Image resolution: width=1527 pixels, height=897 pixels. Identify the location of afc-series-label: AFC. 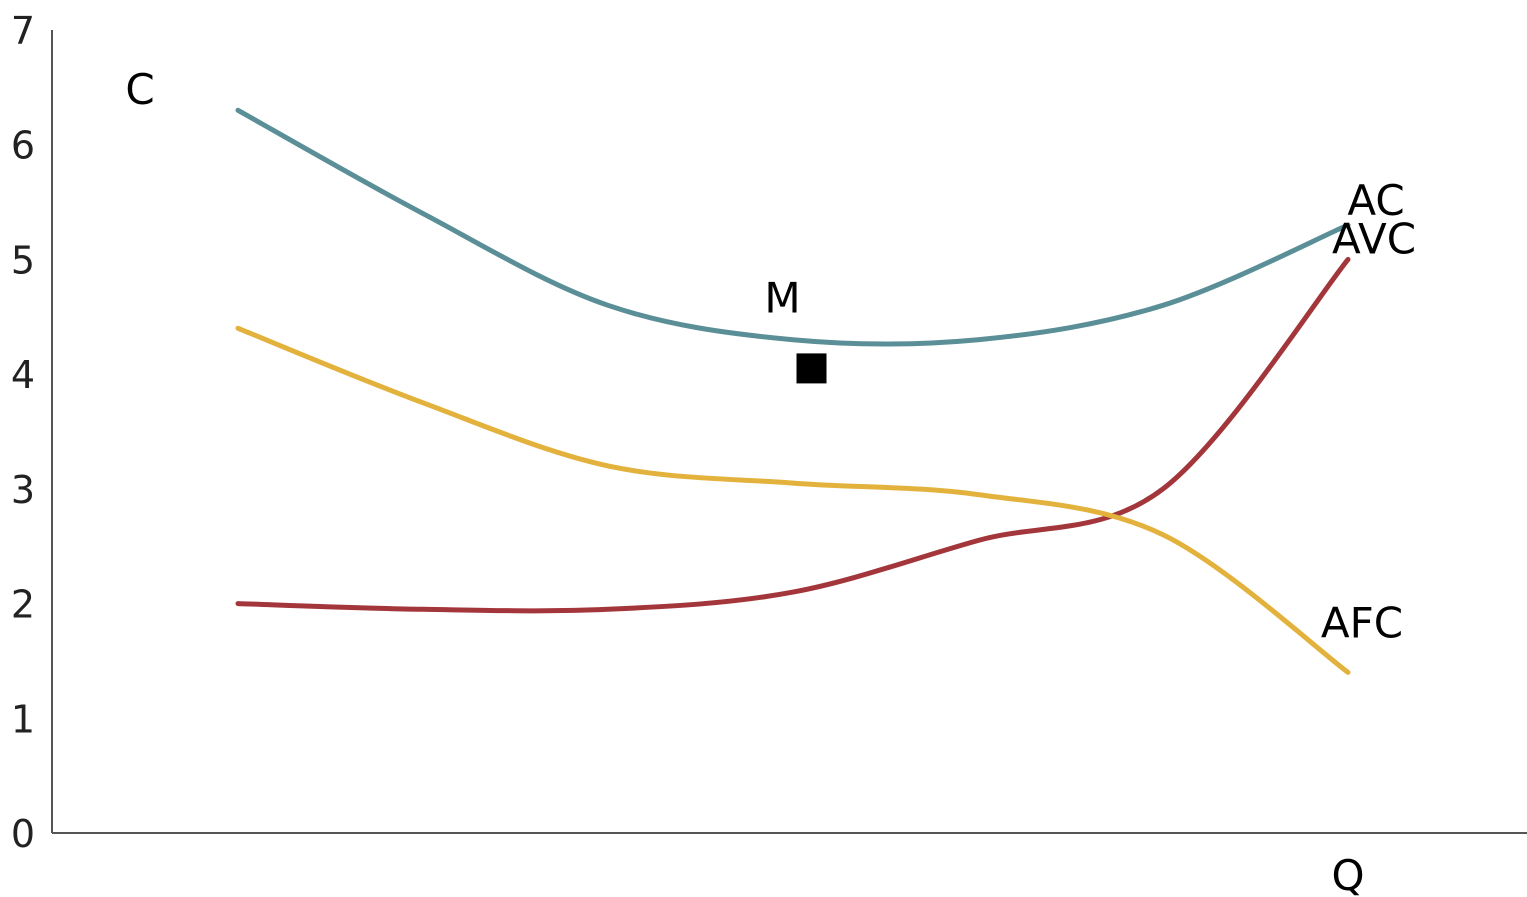
(1362, 622).